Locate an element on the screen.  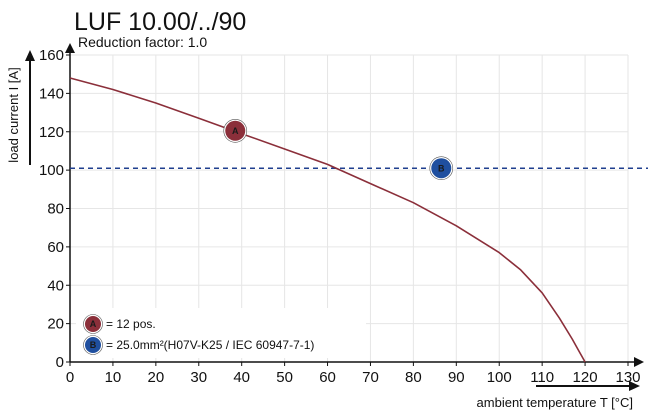
y-tick-label-4: 80 is located at coordinates (55, 209).